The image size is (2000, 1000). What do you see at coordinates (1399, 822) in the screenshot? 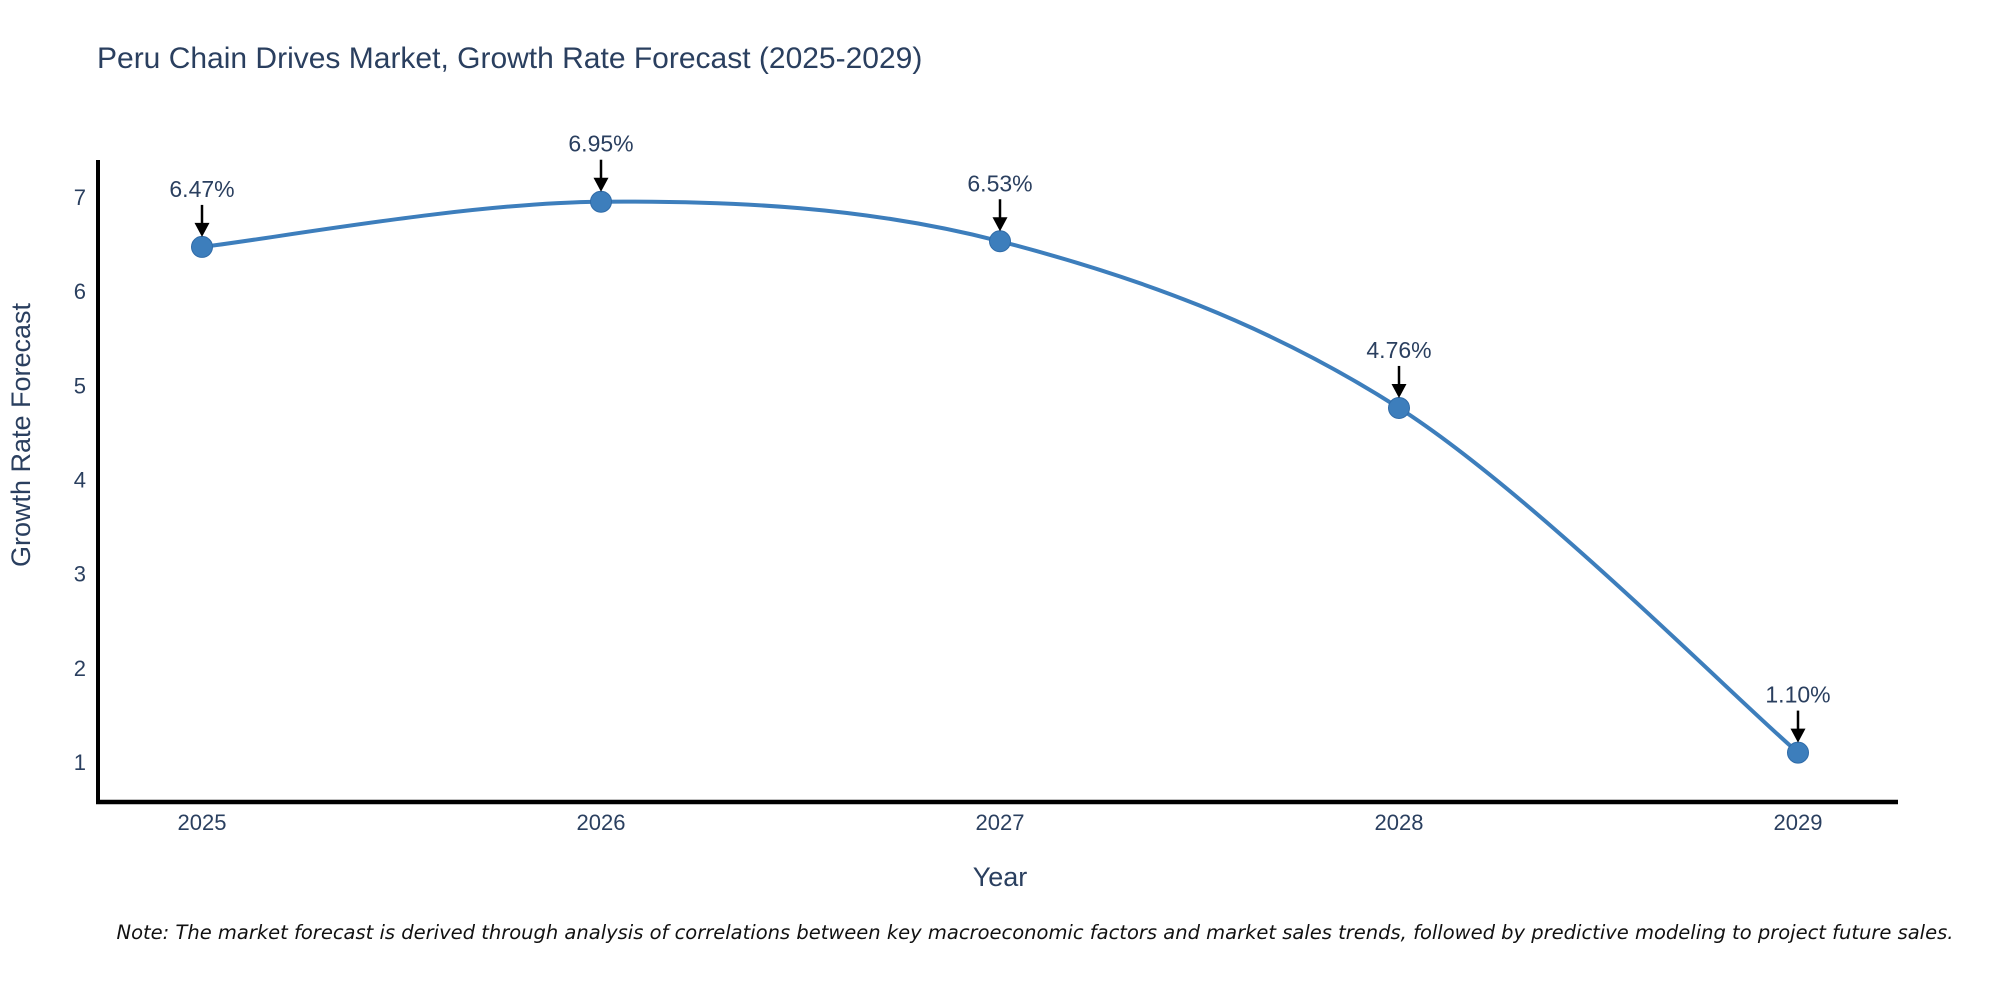
I see `x-tick-label: 2028` at bounding box center [1399, 822].